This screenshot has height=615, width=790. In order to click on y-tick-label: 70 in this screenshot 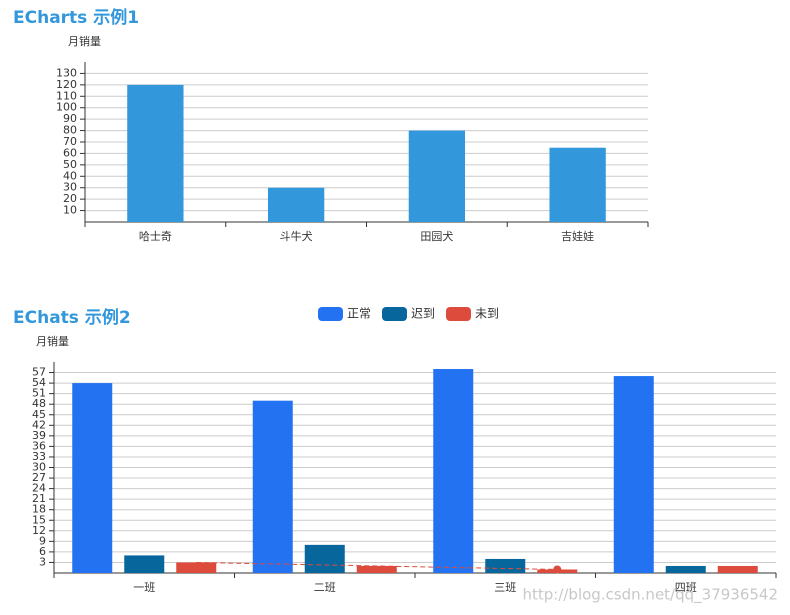, I will do `click(70, 141)`.